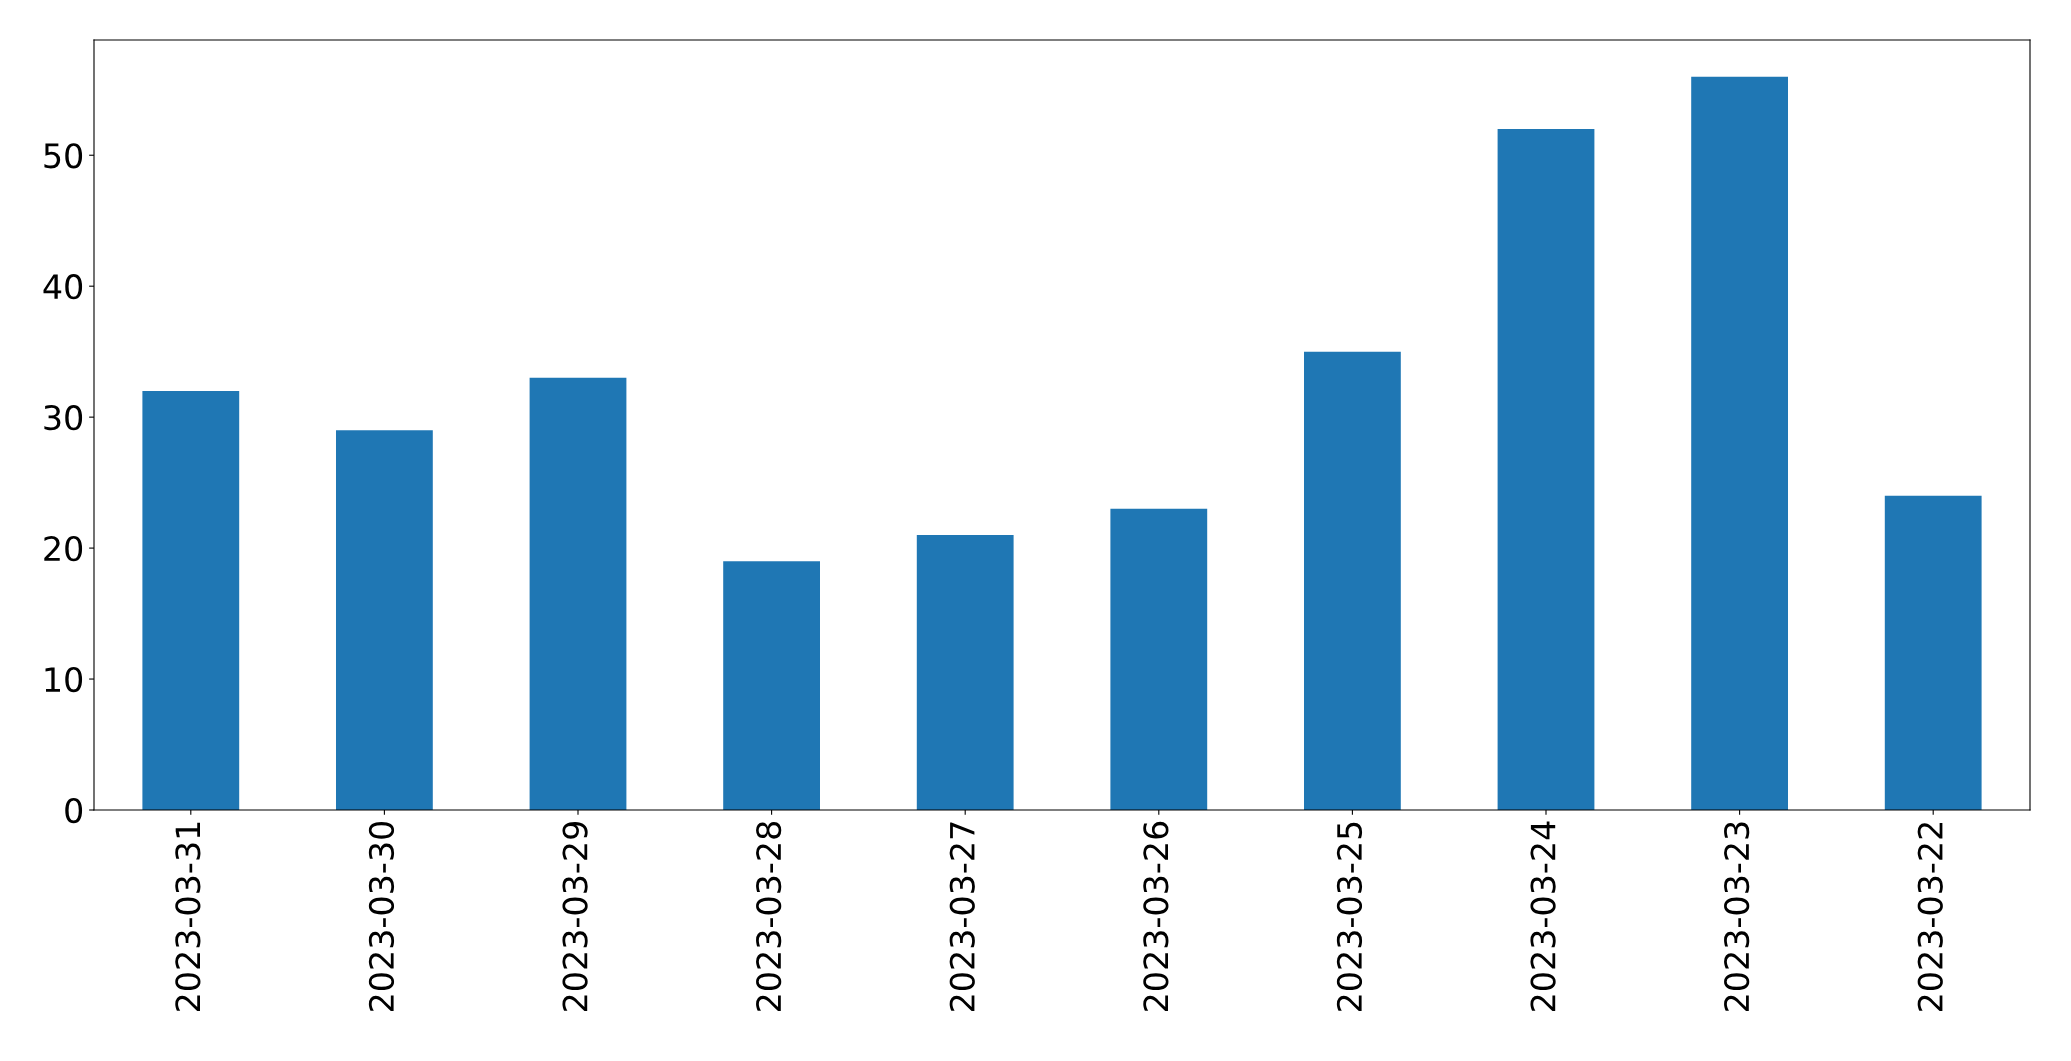 The height and width of the screenshot is (1061, 2071). I want to click on x-tick-label: 2023-03-28, so click(769, 916).